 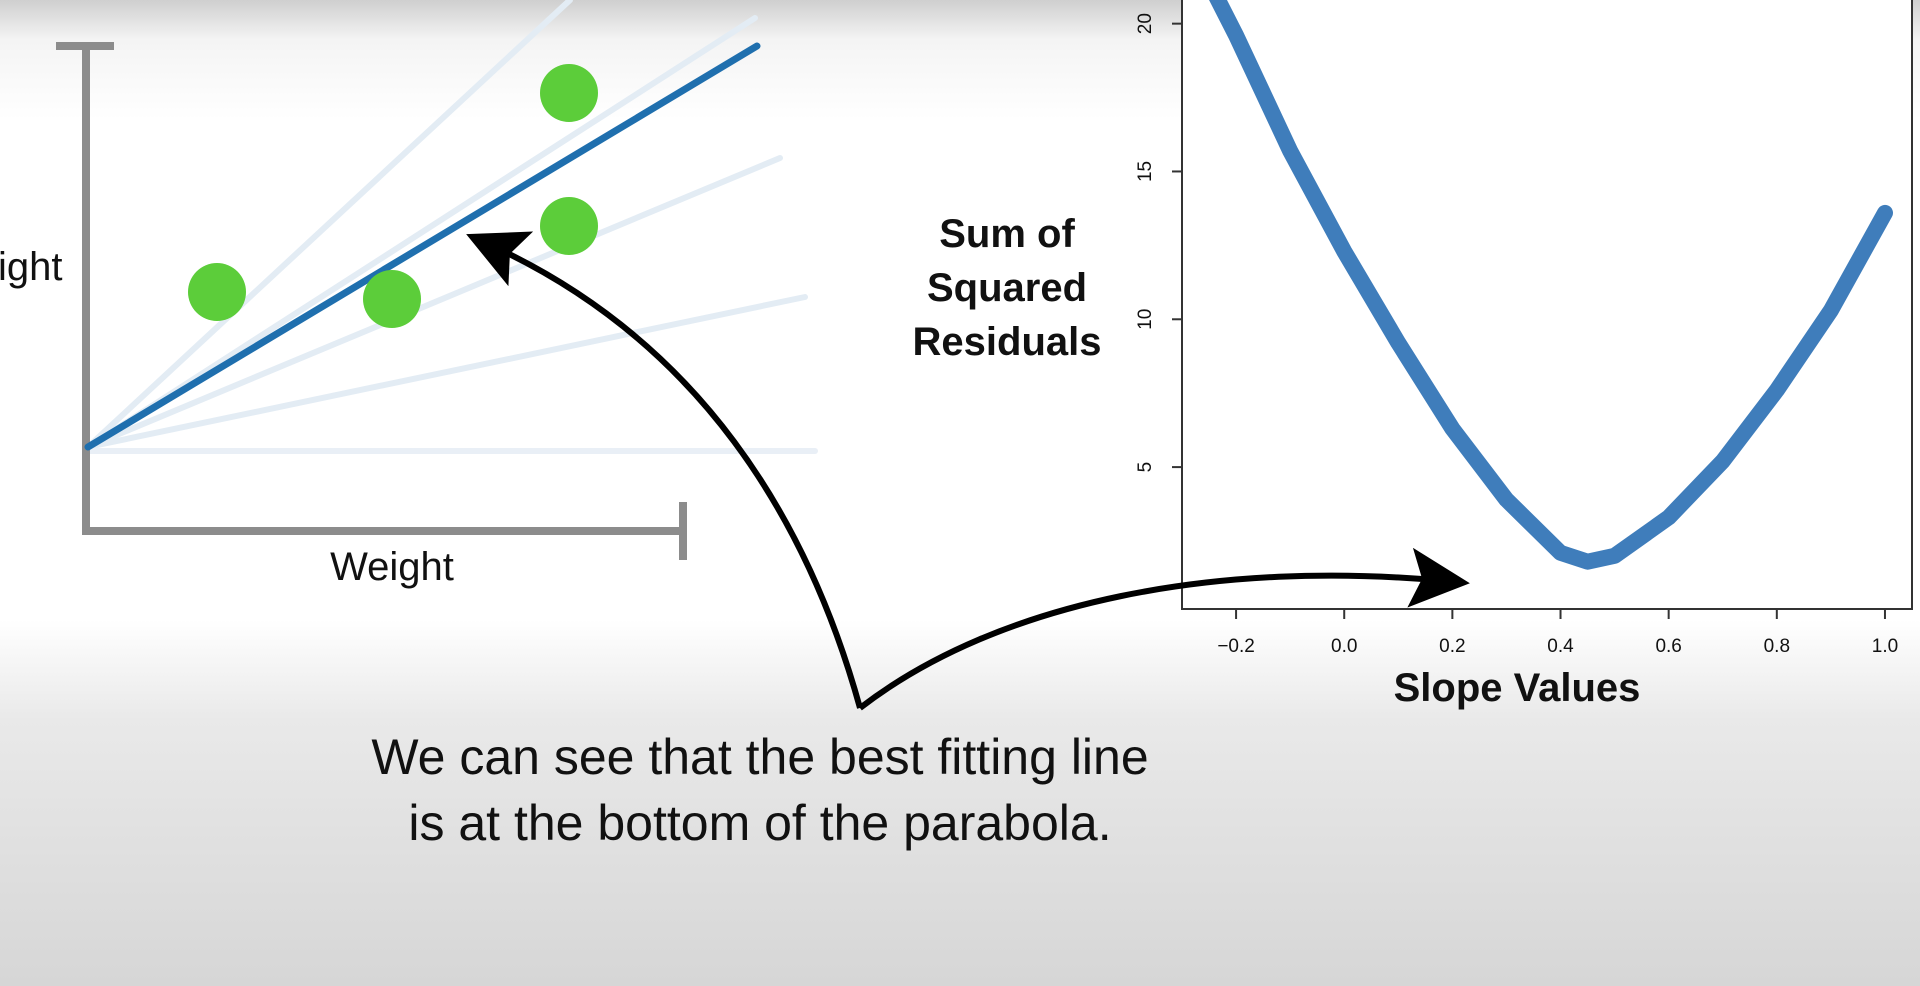 I want to click on y-tick-label: 10, so click(x=1145, y=319).